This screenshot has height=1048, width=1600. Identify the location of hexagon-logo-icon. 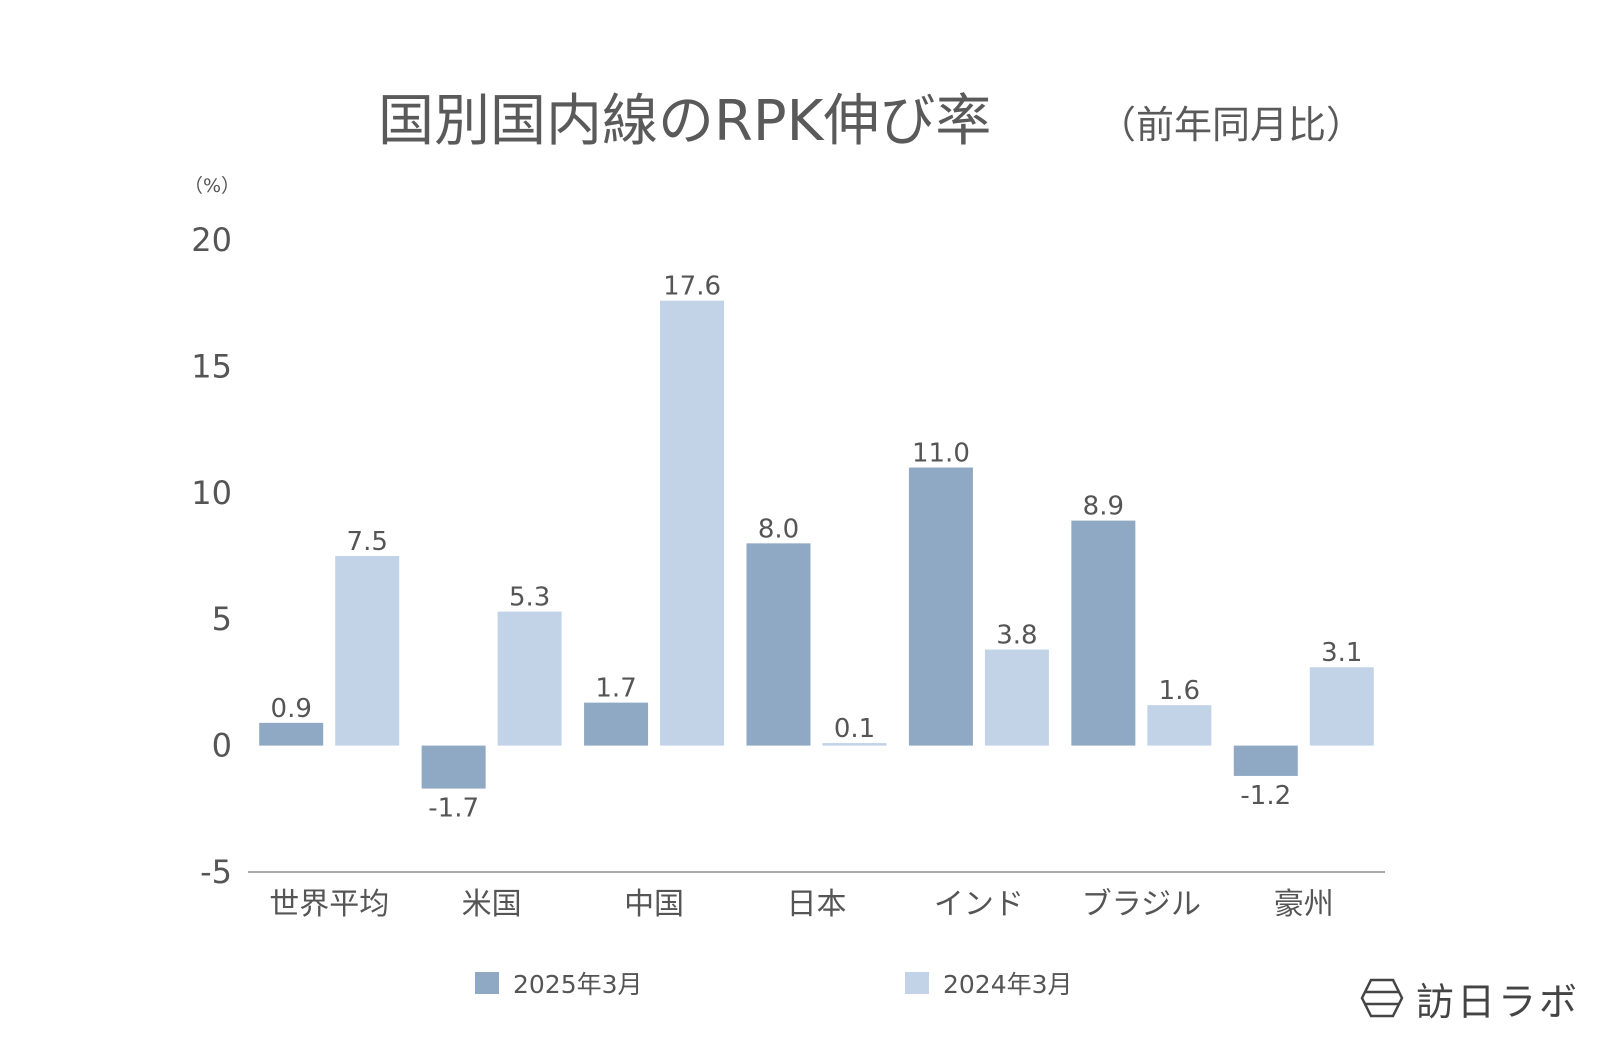
(1382, 998).